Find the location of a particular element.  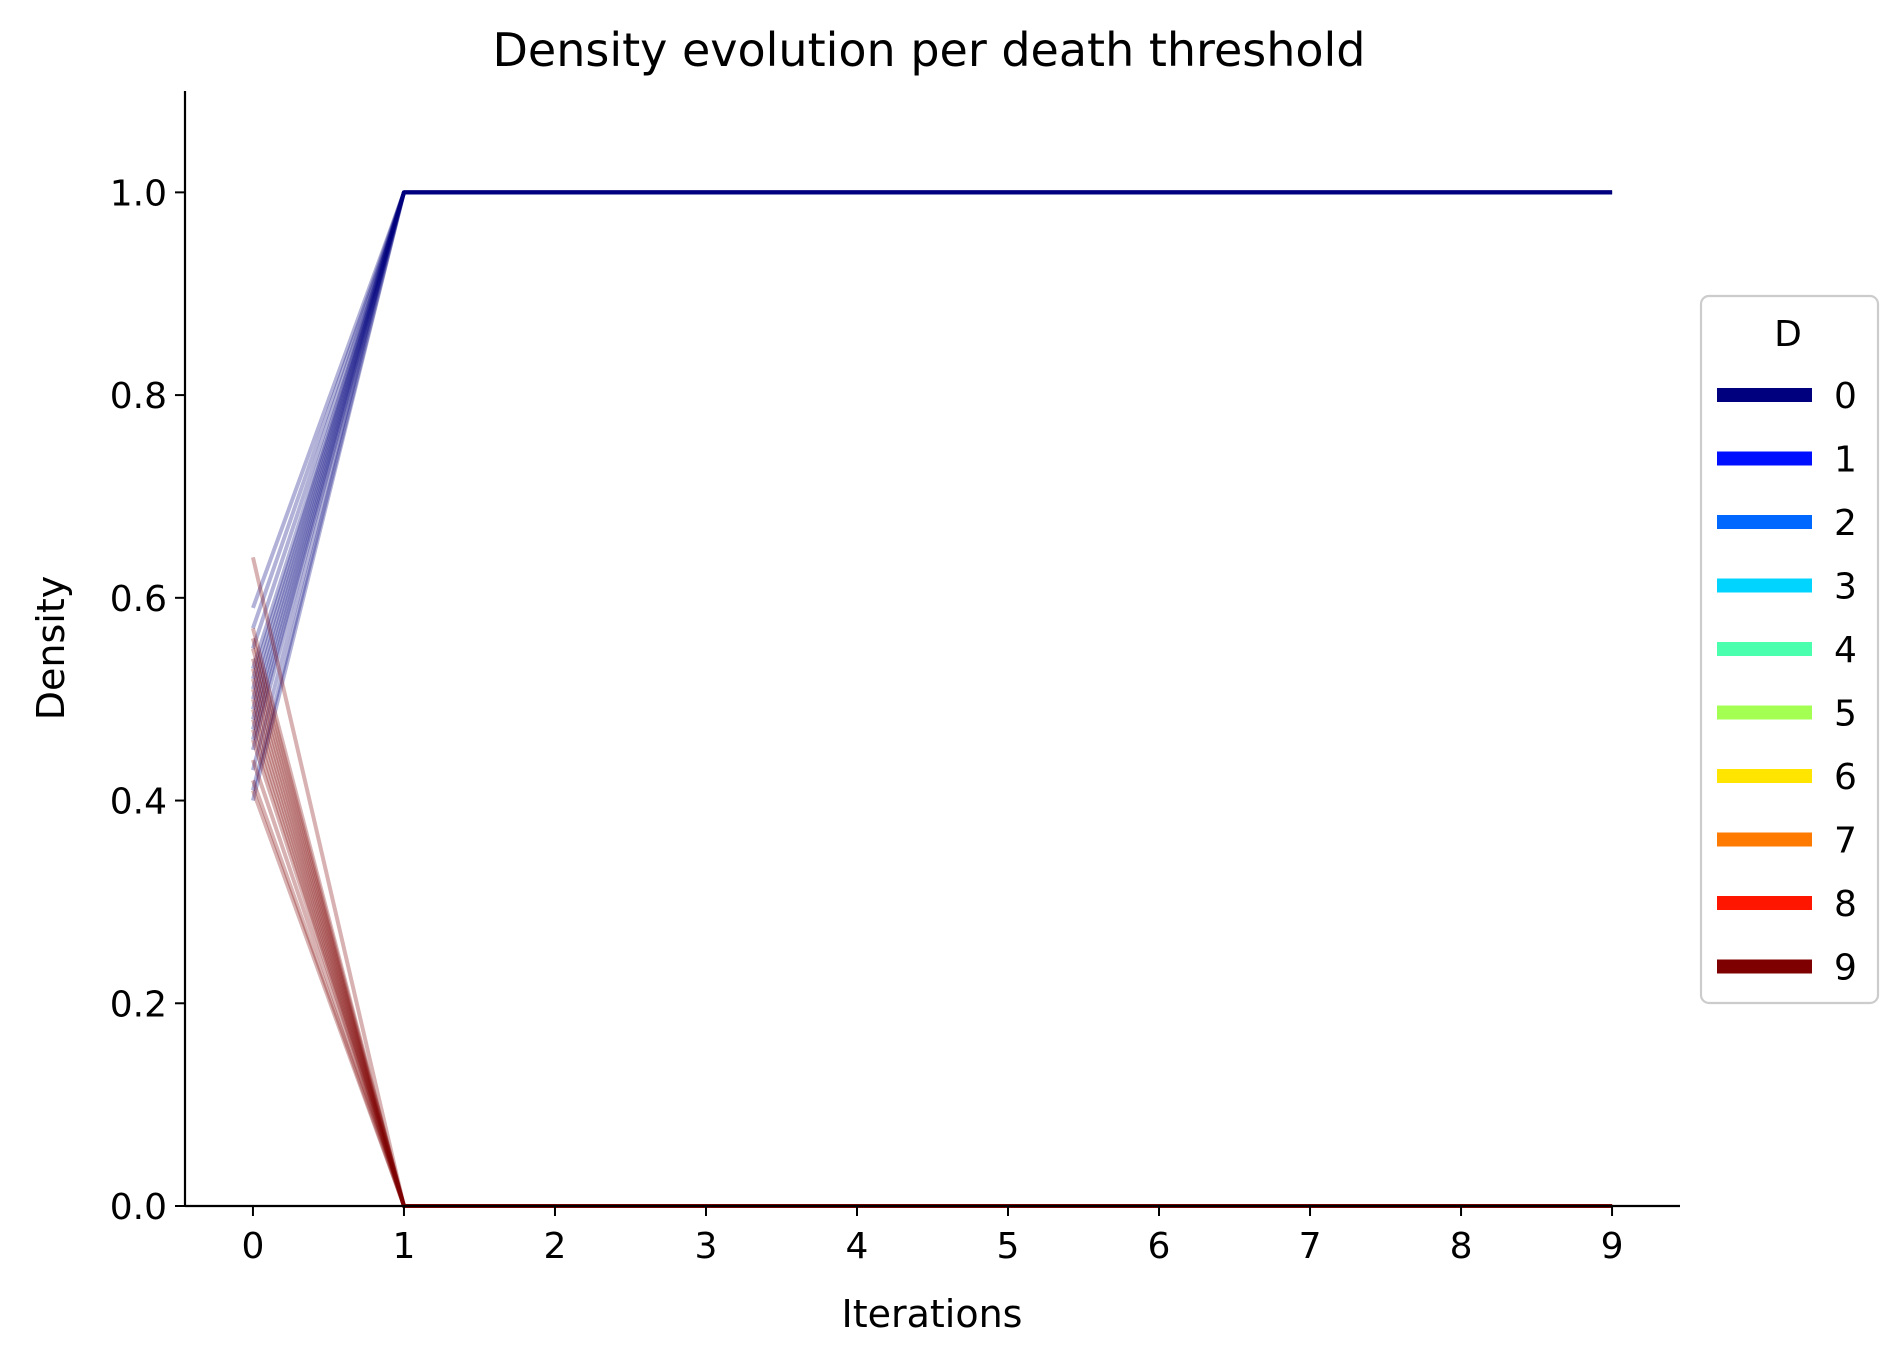

x-tick-label: 6 is located at coordinates (1159, 1246).